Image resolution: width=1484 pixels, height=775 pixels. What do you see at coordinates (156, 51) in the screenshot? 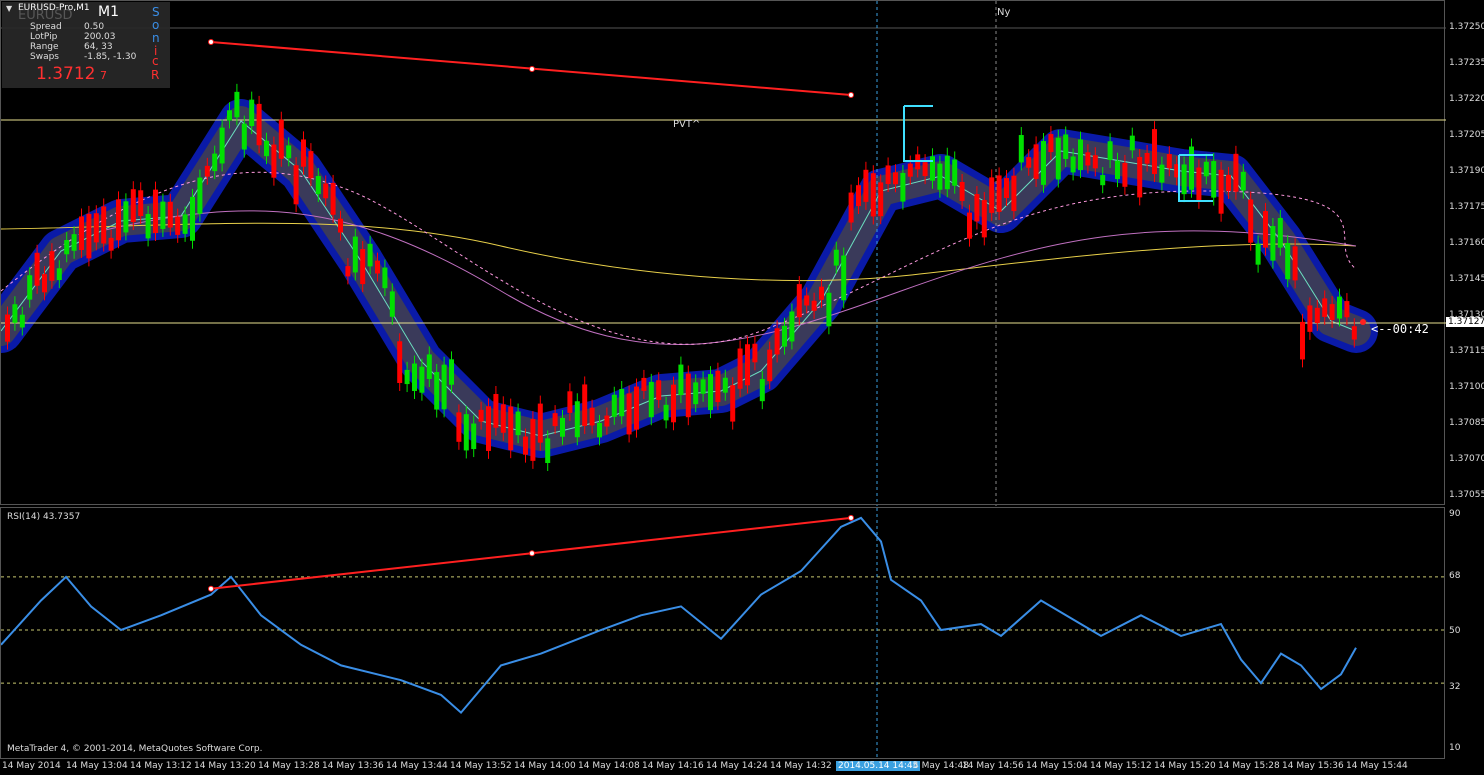
I see `sonic-letter-i: i` at bounding box center [156, 51].